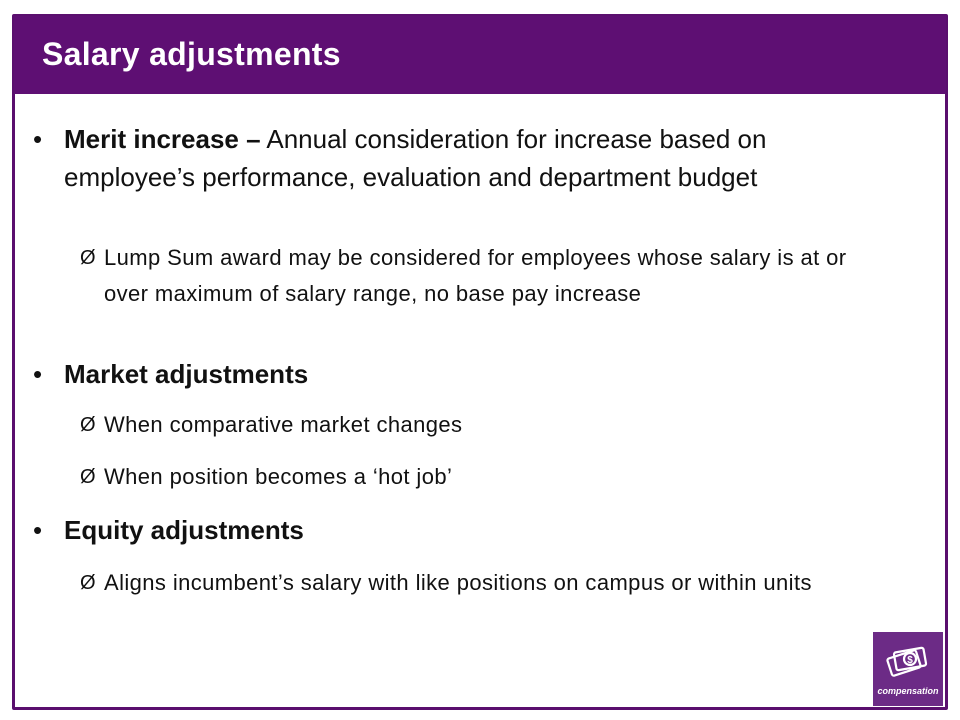  What do you see at coordinates (278, 476) in the screenshot?
I see `sub-bullet-text: When position becomes a ‘hot job’` at bounding box center [278, 476].